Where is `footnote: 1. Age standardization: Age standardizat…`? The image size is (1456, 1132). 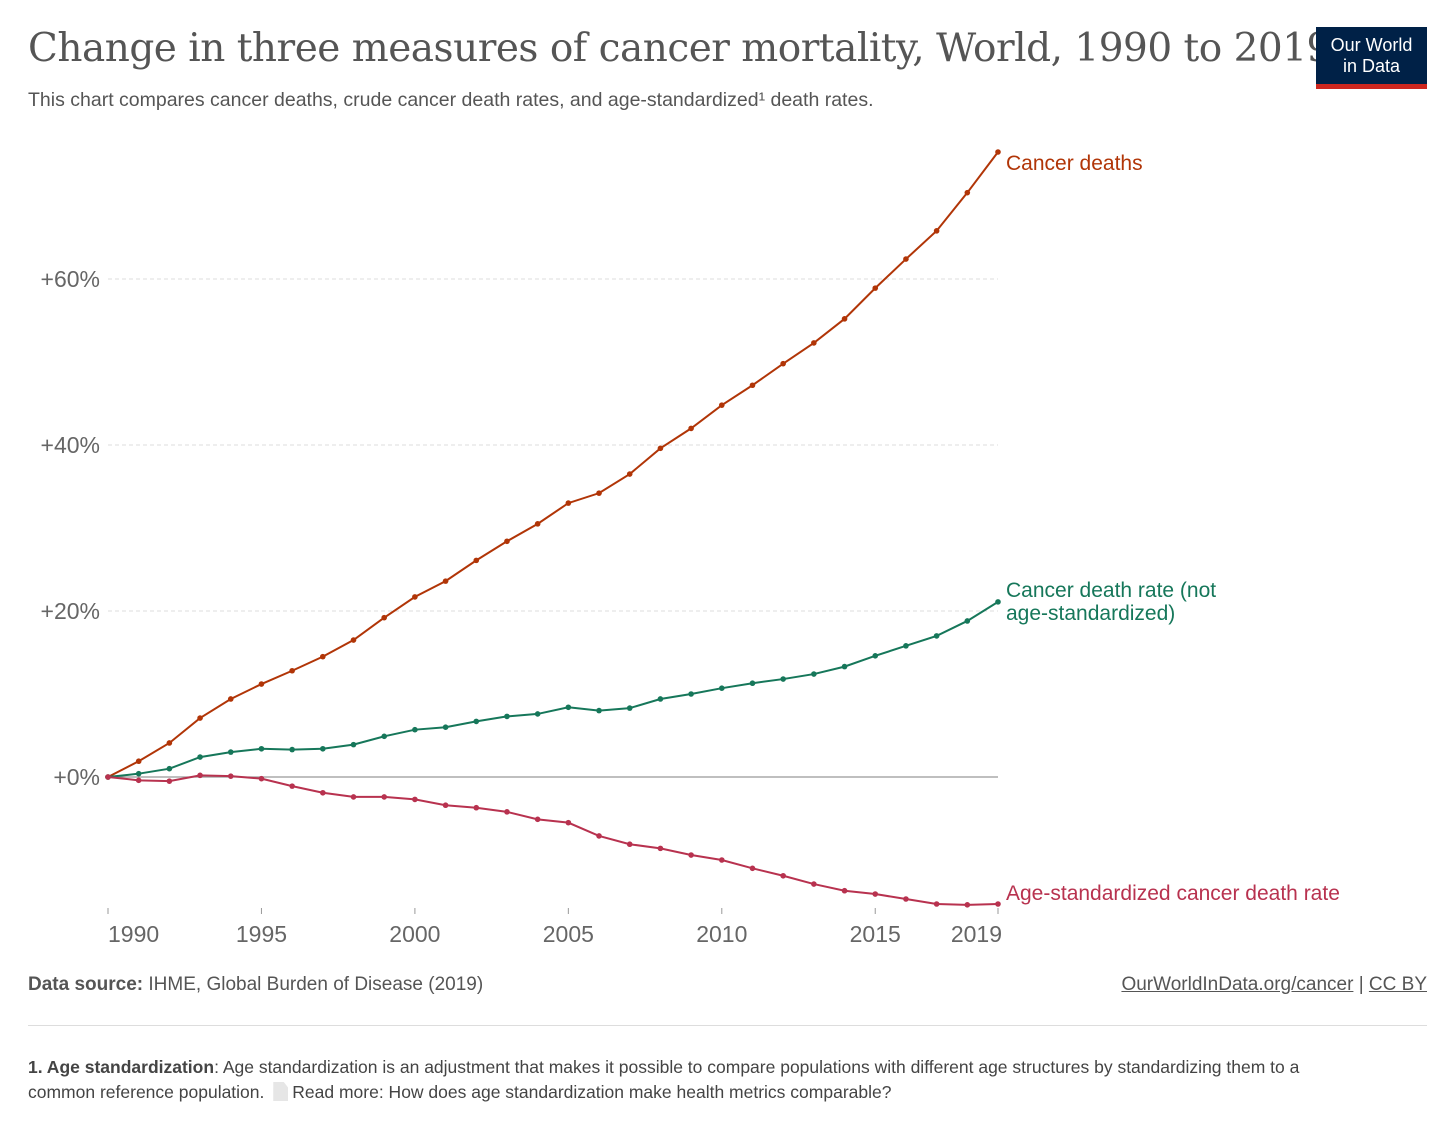
footnote: 1. Age standardization: Age standardizat… is located at coordinates (678, 1080).